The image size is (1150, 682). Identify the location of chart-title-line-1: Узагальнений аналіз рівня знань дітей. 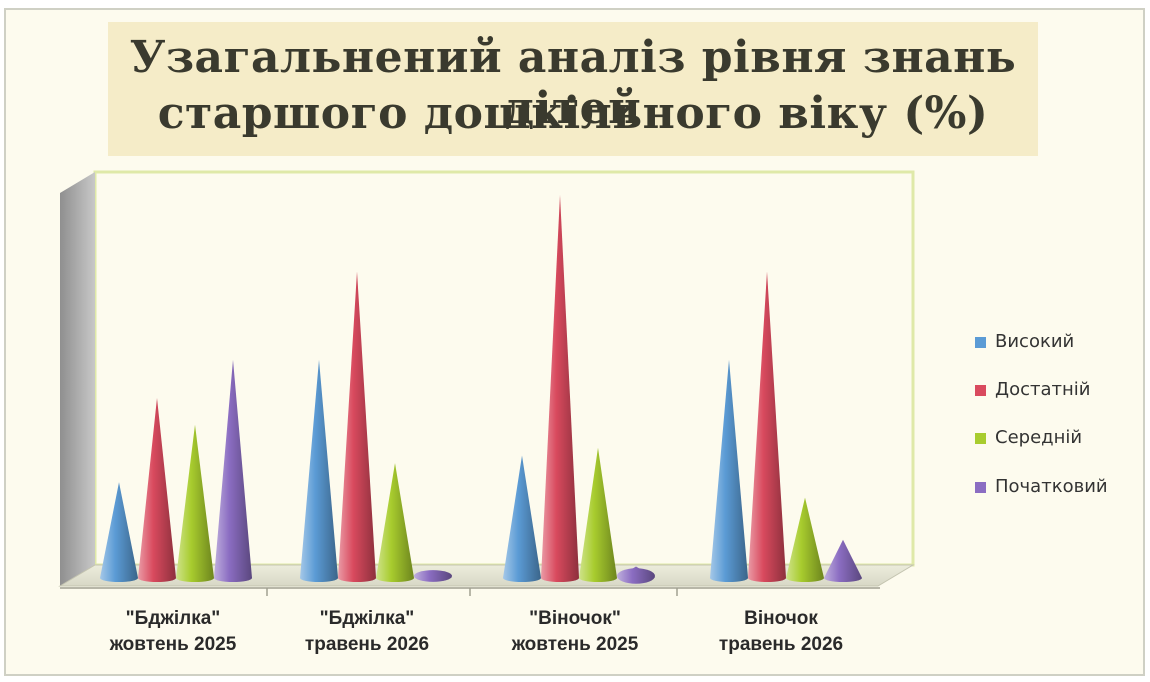
(573, 83).